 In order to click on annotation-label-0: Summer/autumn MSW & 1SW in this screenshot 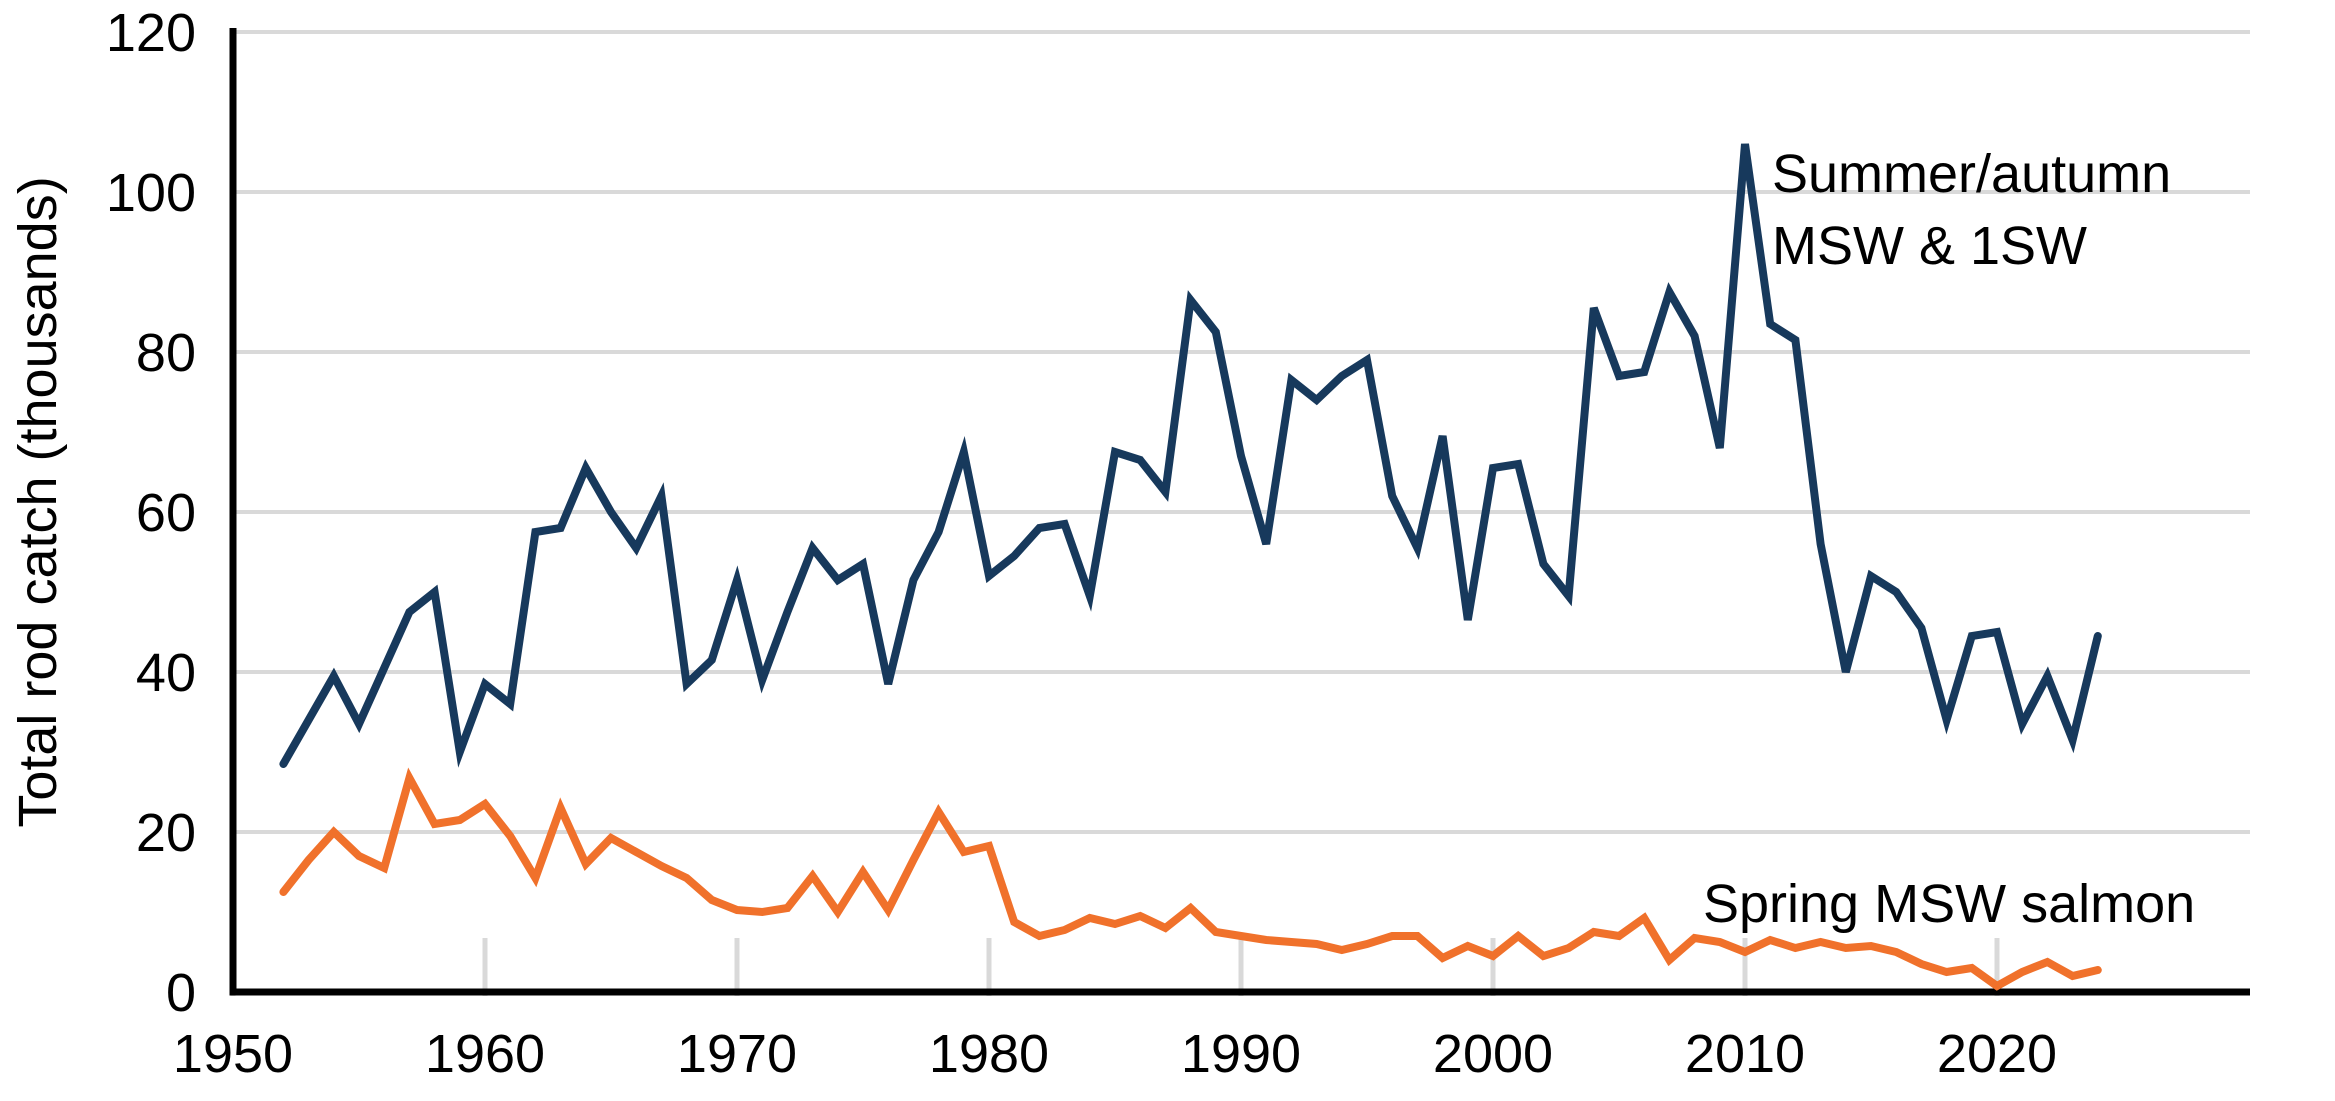, I will do `click(1971, 210)`.